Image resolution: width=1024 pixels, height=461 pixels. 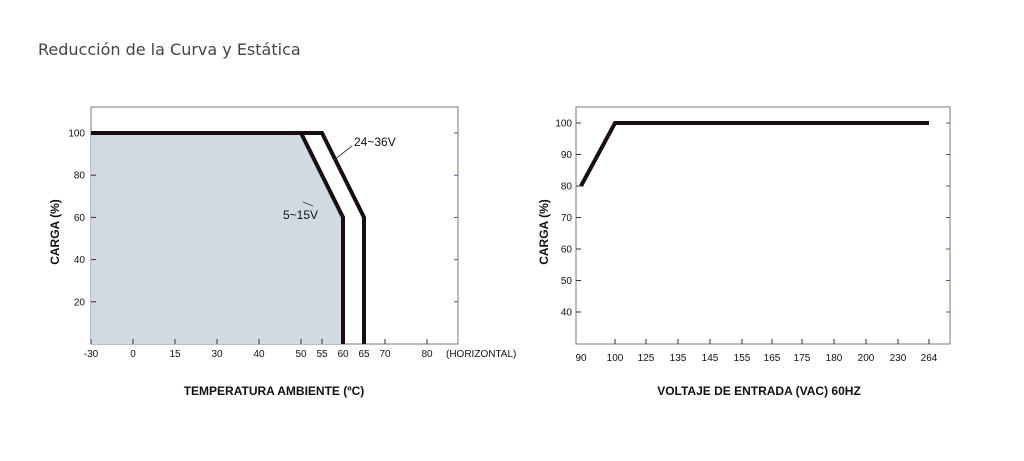 I want to click on chart2-x-axis-title: VOLTAJE DE ENTRADA (VAC) 60HZ, so click(x=759, y=391).